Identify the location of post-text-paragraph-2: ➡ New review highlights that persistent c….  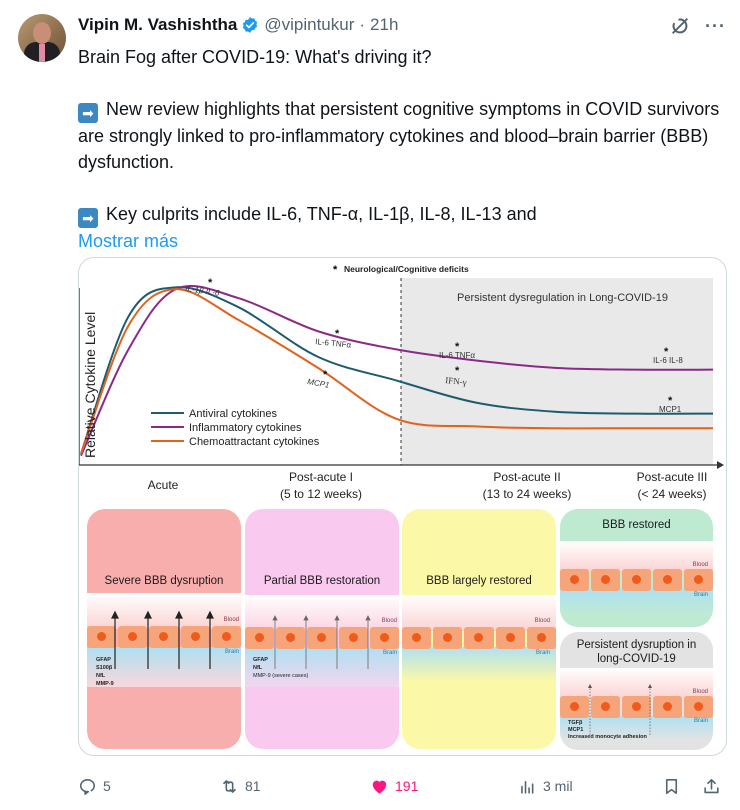
(403, 135).